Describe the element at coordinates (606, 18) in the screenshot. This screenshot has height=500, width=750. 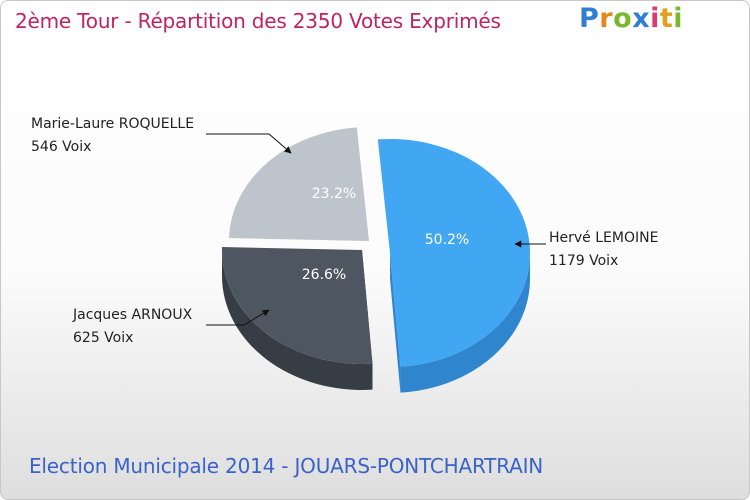
I see `logo-letter: r` at that location.